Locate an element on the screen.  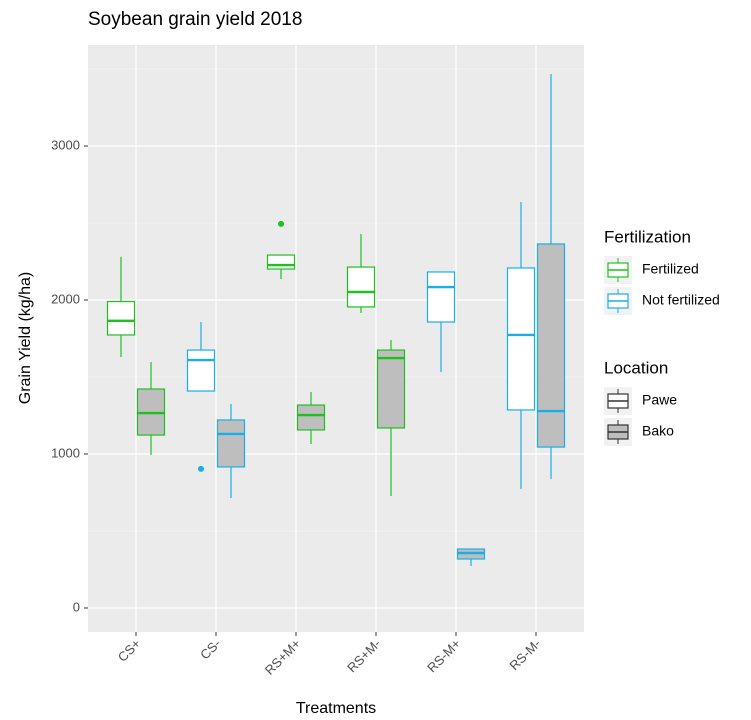
x-tick-label: RS+M- is located at coordinates (363, 655).